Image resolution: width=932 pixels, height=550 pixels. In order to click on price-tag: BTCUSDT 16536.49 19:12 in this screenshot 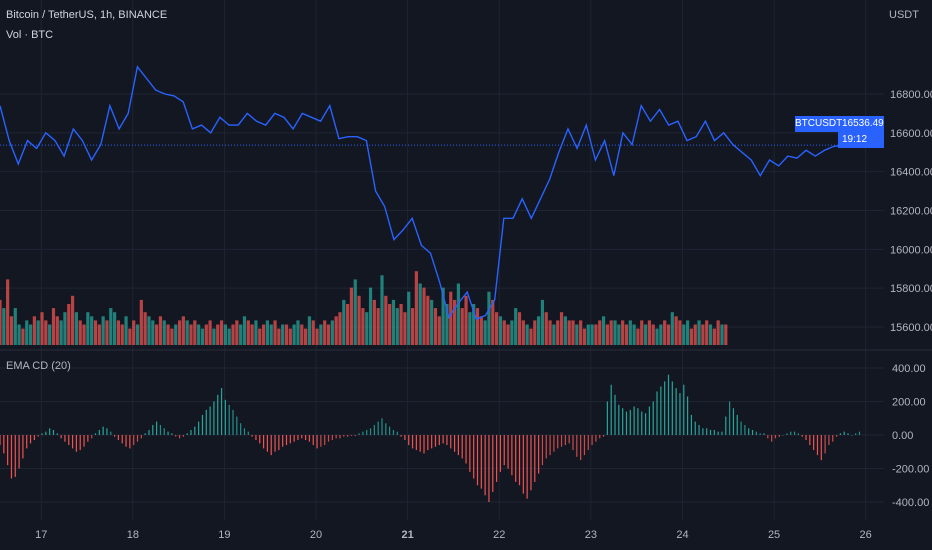, I will do `click(839, 132)`.